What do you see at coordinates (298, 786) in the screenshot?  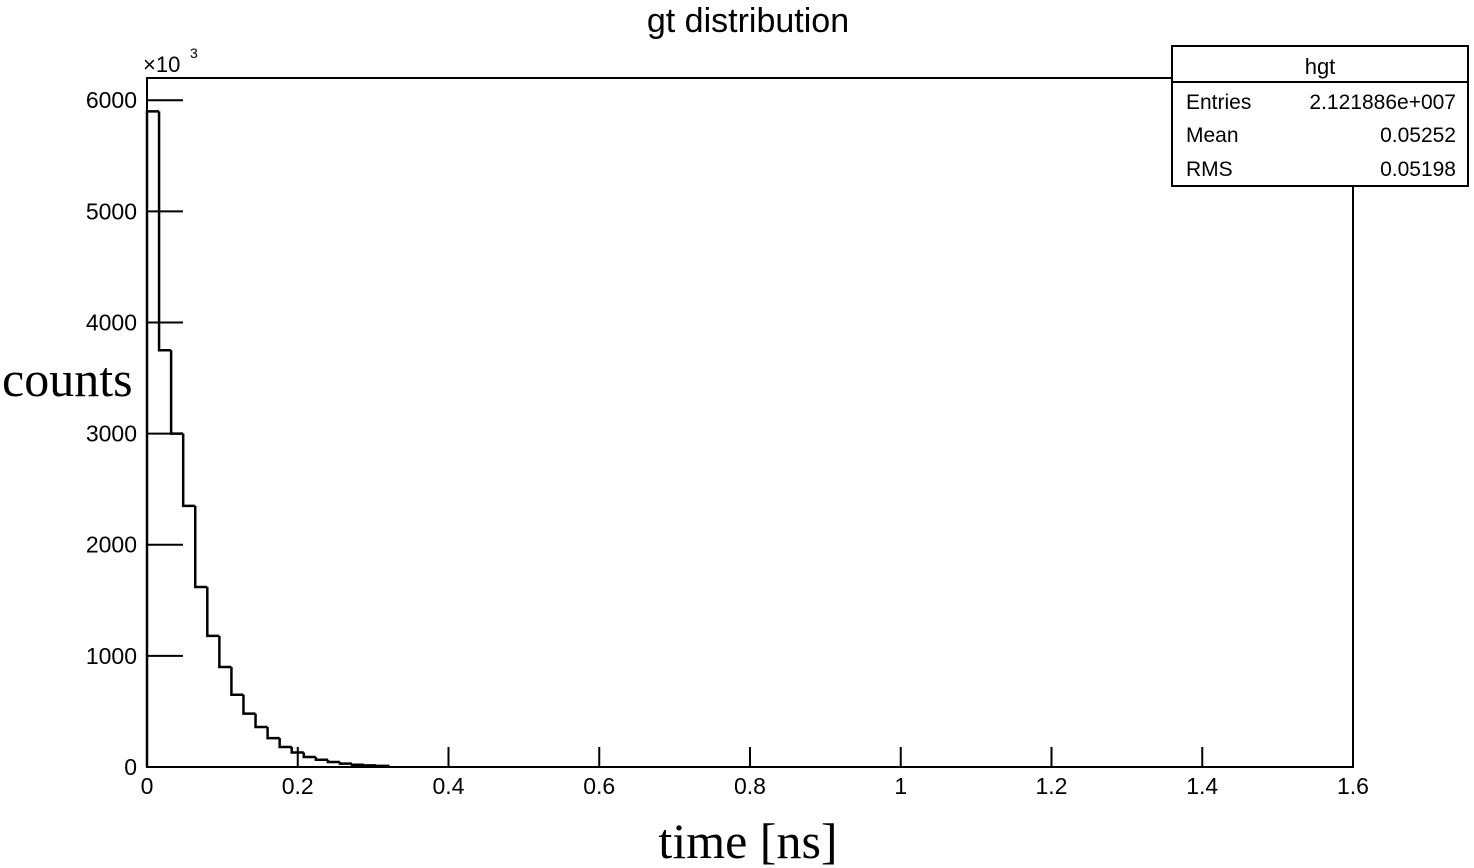 I see `x-tick-label: 0.2` at bounding box center [298, 786].